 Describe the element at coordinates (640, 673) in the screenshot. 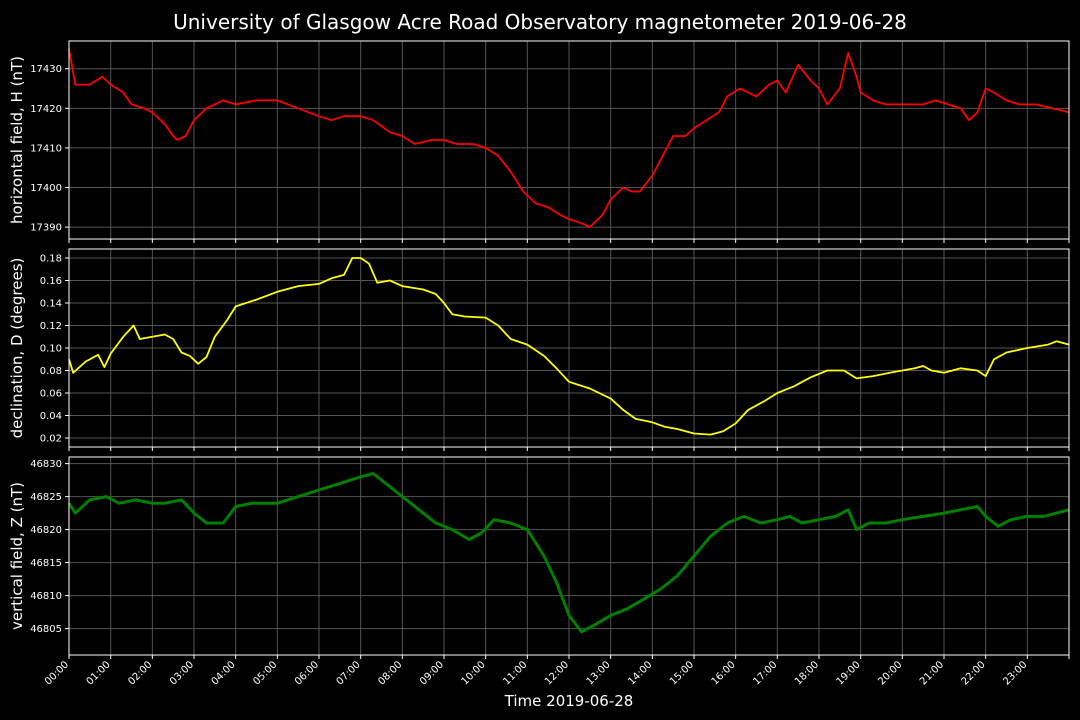

I see `x-tick-label: 14:00` at that location.